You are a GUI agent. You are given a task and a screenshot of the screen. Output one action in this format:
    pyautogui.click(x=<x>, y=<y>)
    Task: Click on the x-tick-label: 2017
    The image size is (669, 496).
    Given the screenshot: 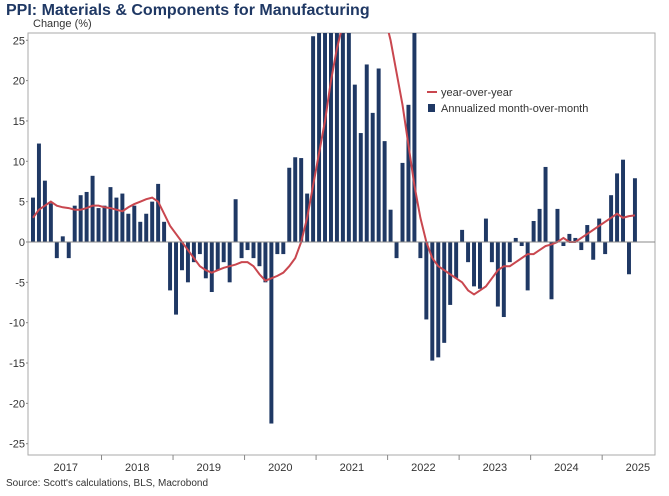 What is the action you would take?
    pyautogui.click(x=66, y=468)
    